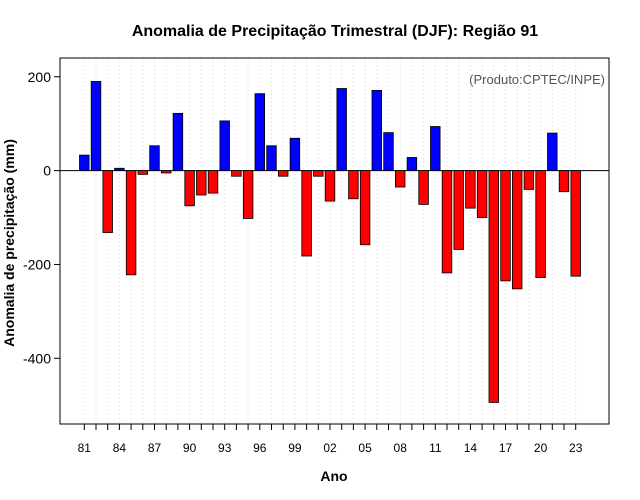 The width and height of the screenshot is (640, 500). I want to click on bar-1991, so click(201, 183).